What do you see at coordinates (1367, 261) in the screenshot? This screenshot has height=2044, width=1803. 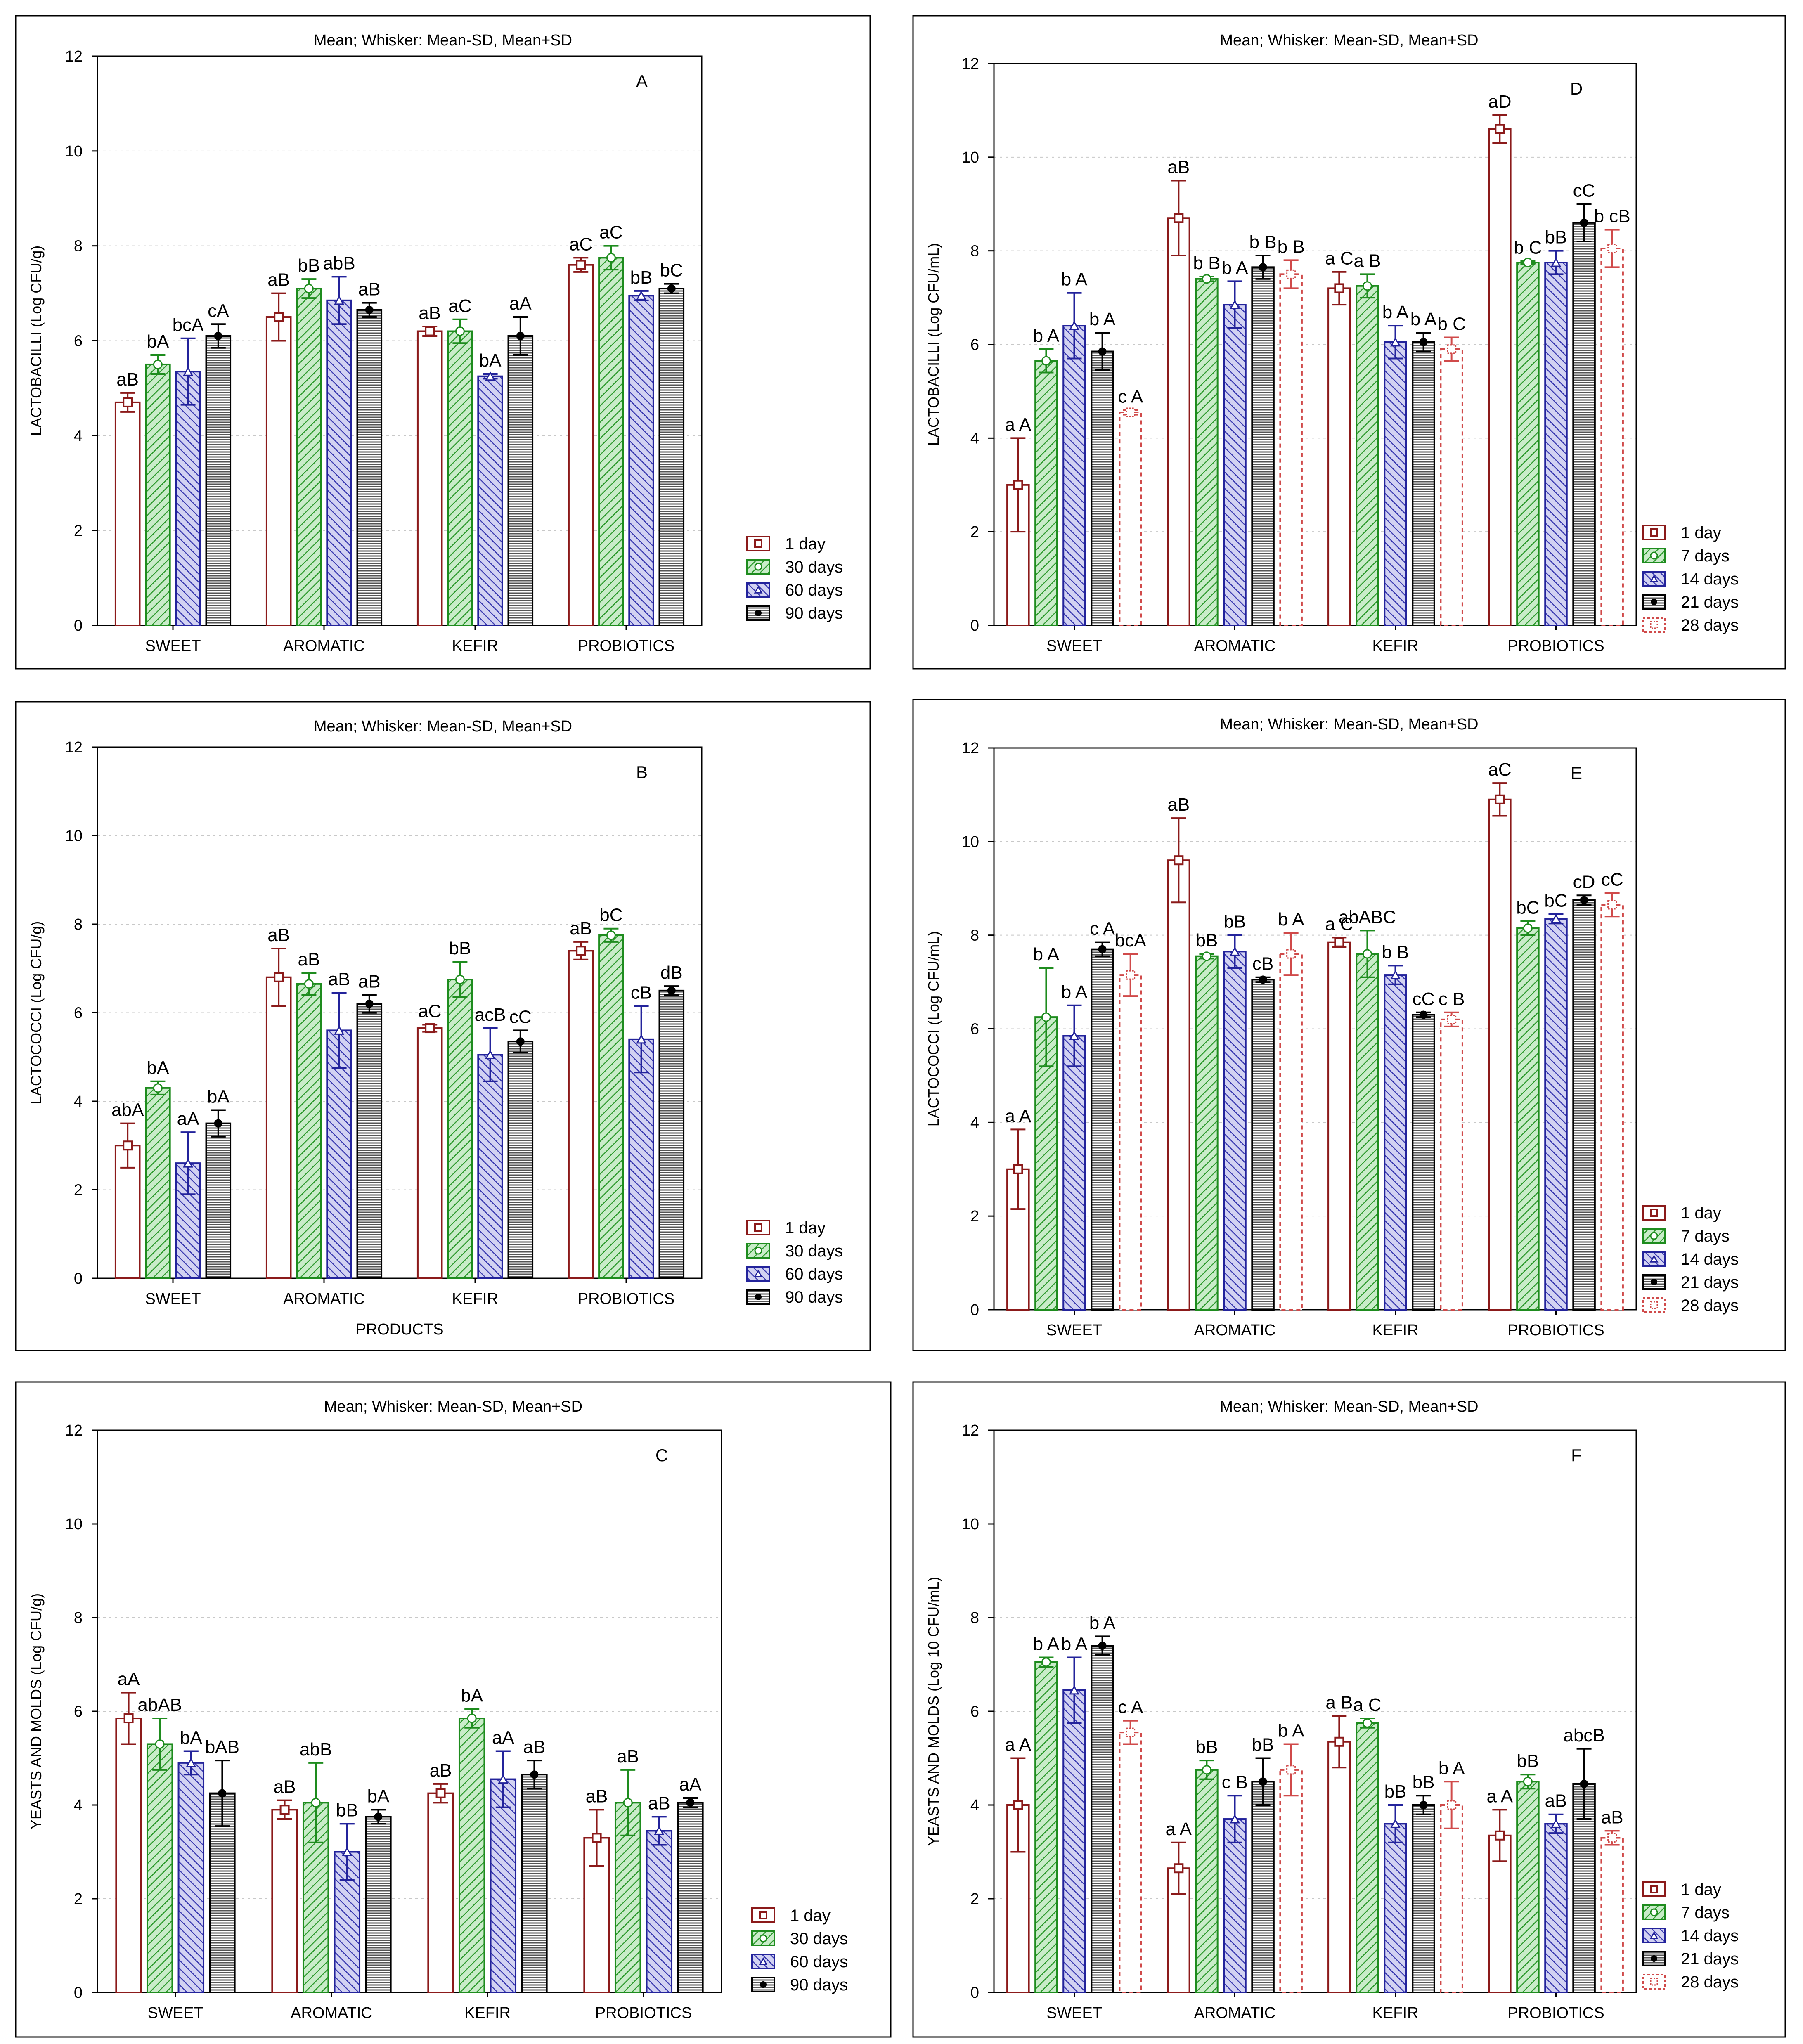 I see `significance-label: a B` at bounding box center [1367, 261].